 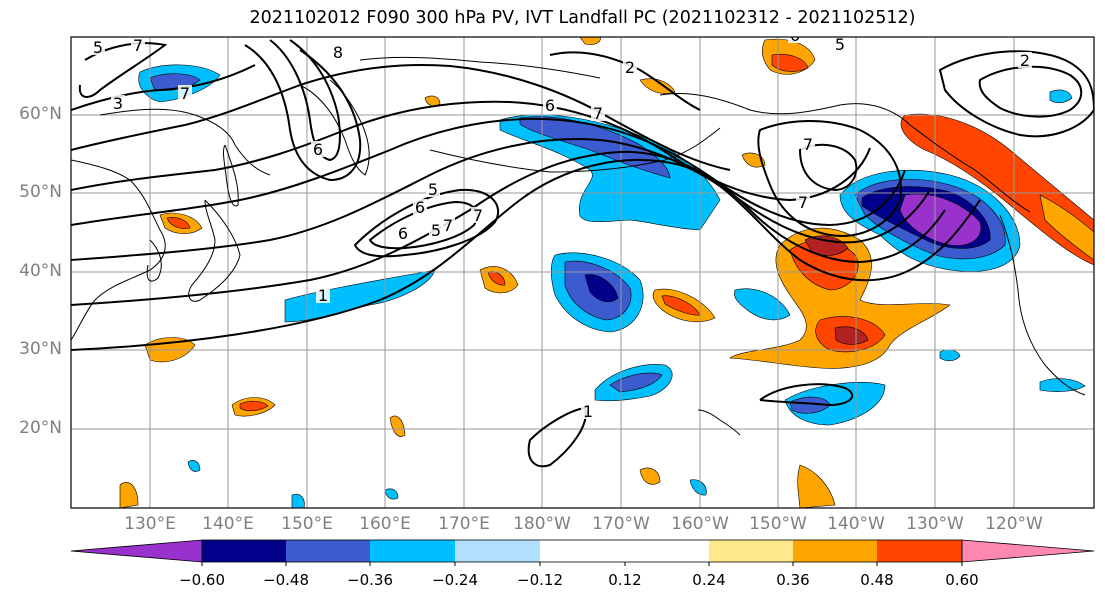 I want to click on longitude-label: 130°E, so click(x=150, y=524).